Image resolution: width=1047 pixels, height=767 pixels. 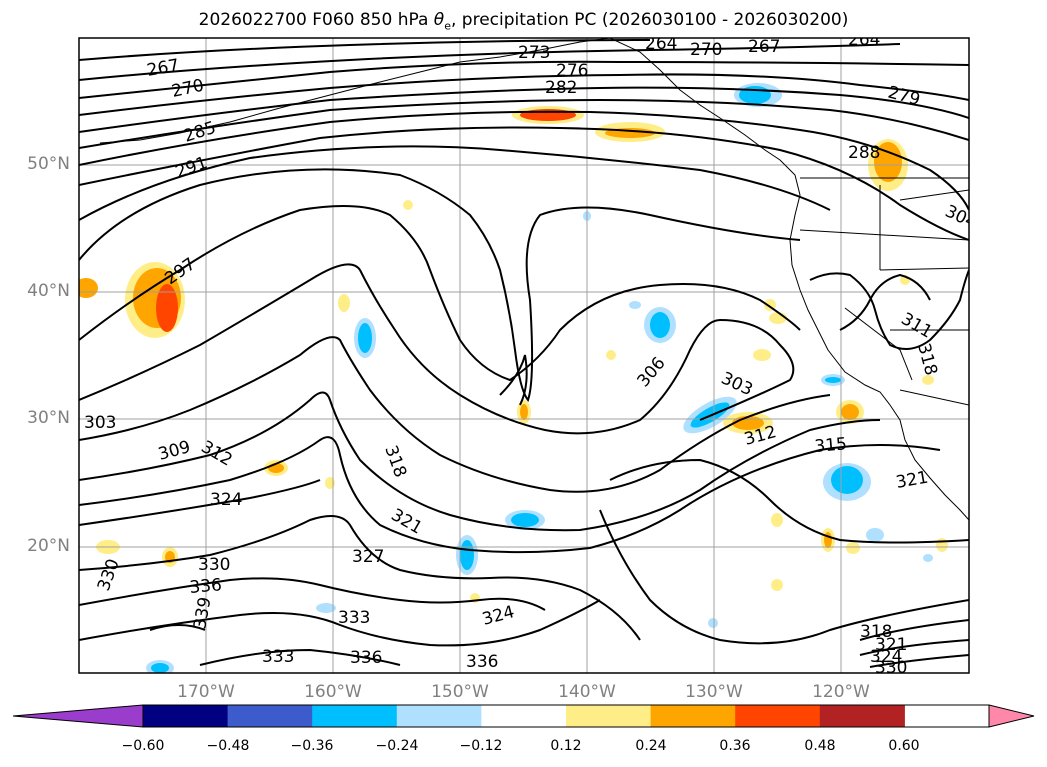 What do you see at coordinates (217, 454) in the screenshot?
I see `svg-text: 312` at bounding box center [217, 454].